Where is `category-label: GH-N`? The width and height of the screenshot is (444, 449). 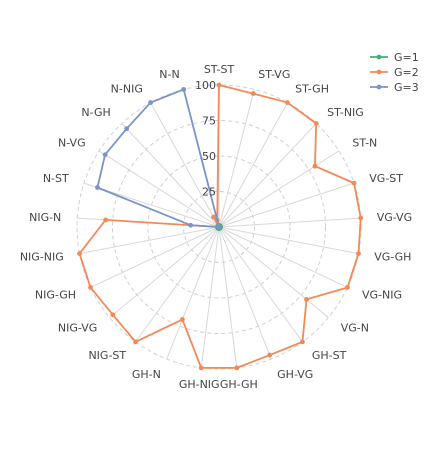 category-label: GH-N is located at coordinates (146, 374).